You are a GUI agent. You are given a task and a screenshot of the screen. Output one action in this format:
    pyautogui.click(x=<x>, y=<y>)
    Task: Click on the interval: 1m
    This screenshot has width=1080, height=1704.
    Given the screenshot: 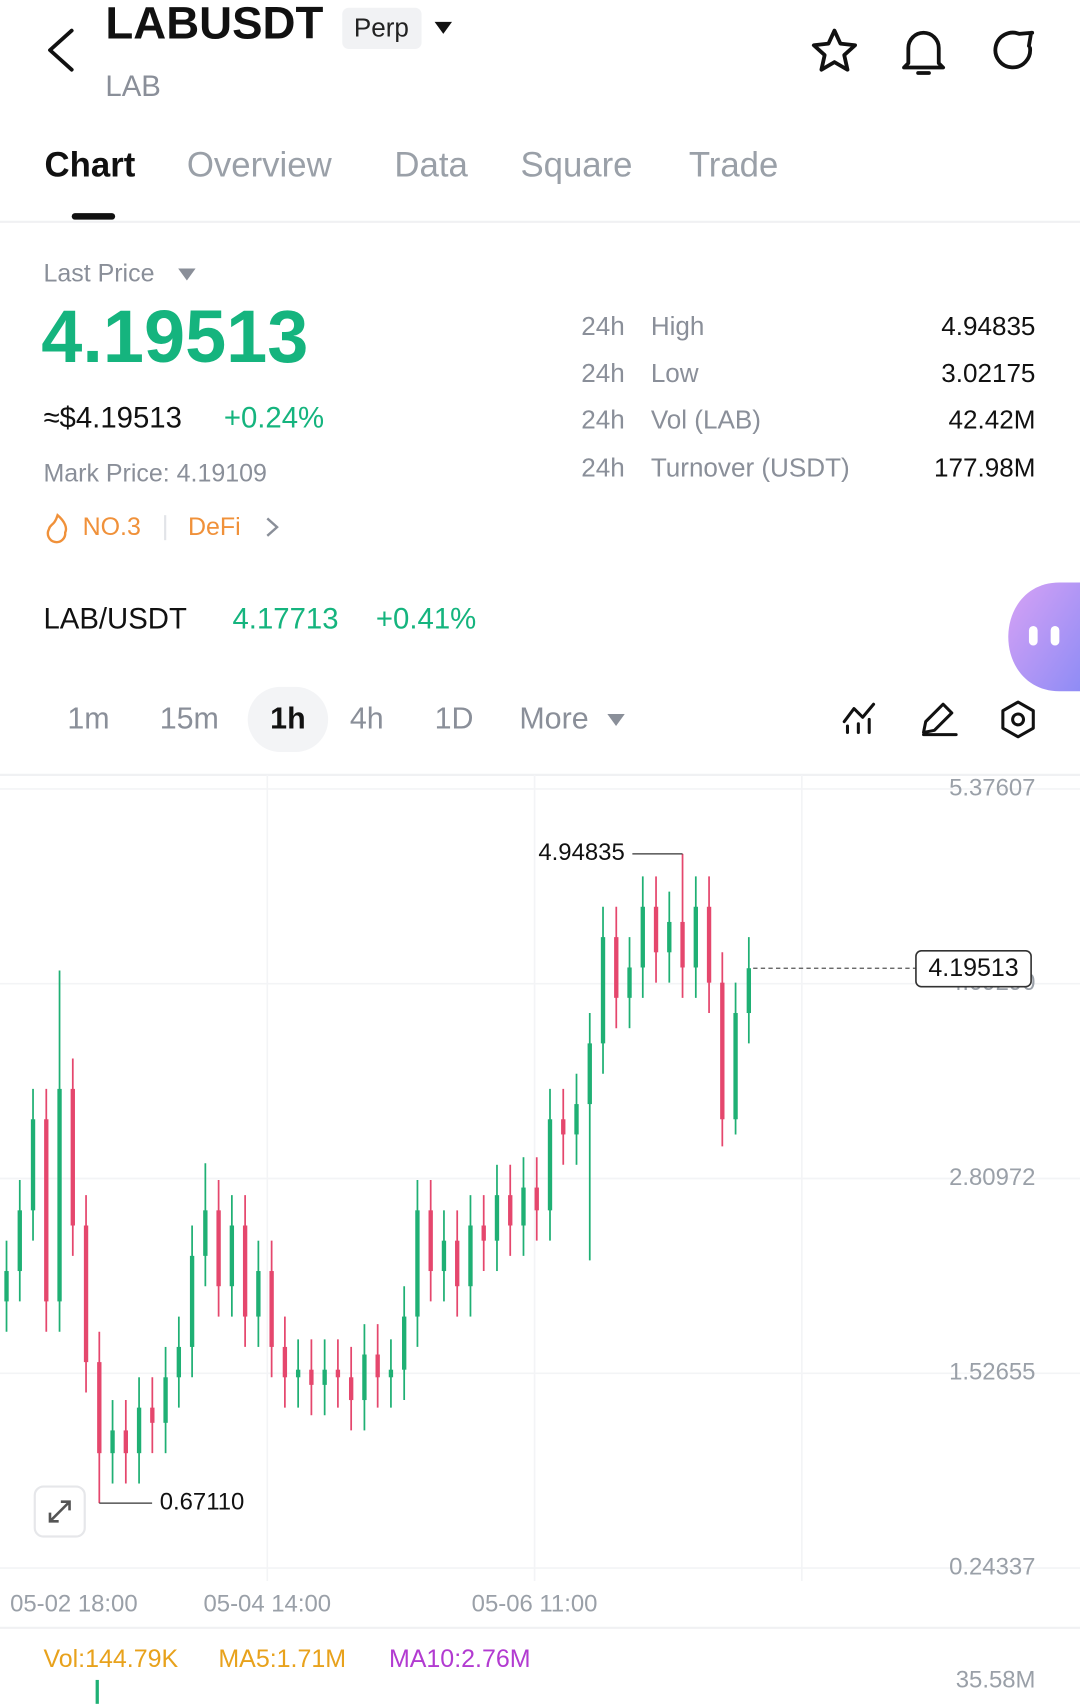 What is the action you would take?
    pyautogui.click(x=88, y=719)
    